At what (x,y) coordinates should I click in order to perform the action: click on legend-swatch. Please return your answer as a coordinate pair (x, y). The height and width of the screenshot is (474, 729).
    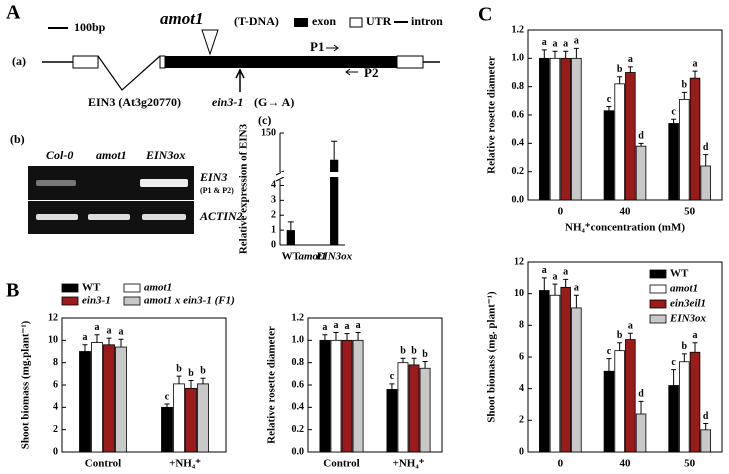
    Looking at the image, I should click on (658, 289).